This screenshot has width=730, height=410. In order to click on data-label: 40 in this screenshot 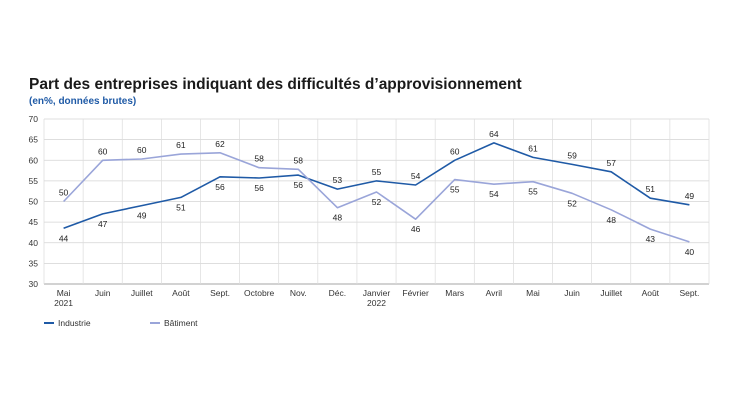, I will do `click(690, 252)`.